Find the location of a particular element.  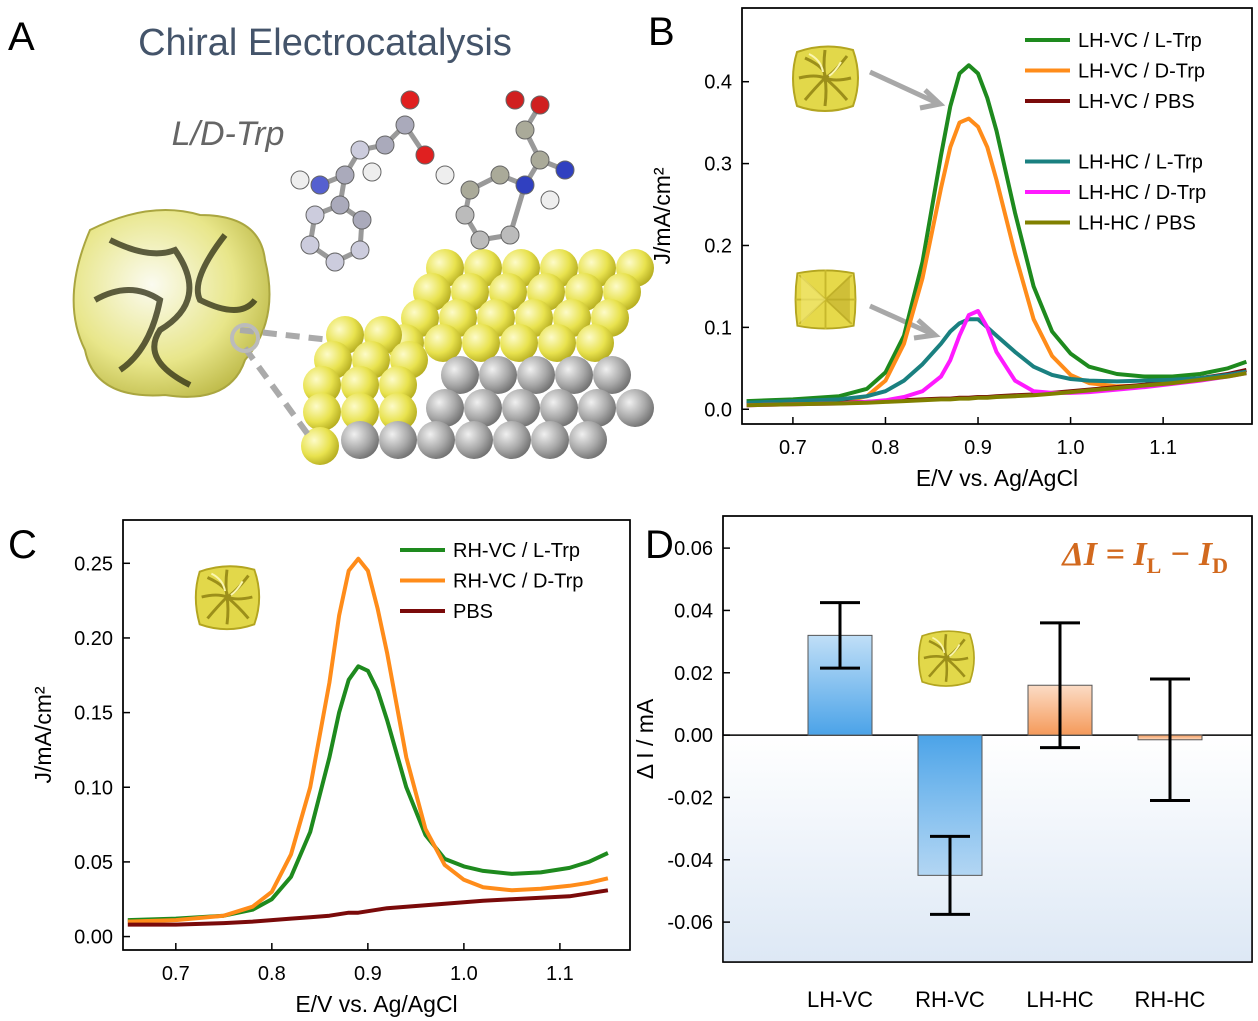

annotation-part: D is located at coordinates (1220, 565).